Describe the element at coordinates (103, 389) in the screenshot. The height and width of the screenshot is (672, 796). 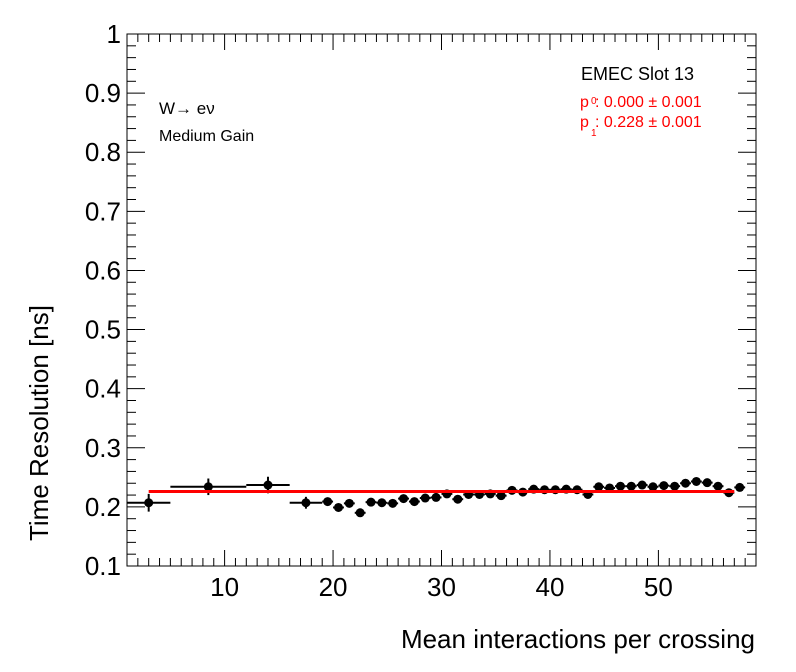
I see `y-tick-label: 0.4` at that location.